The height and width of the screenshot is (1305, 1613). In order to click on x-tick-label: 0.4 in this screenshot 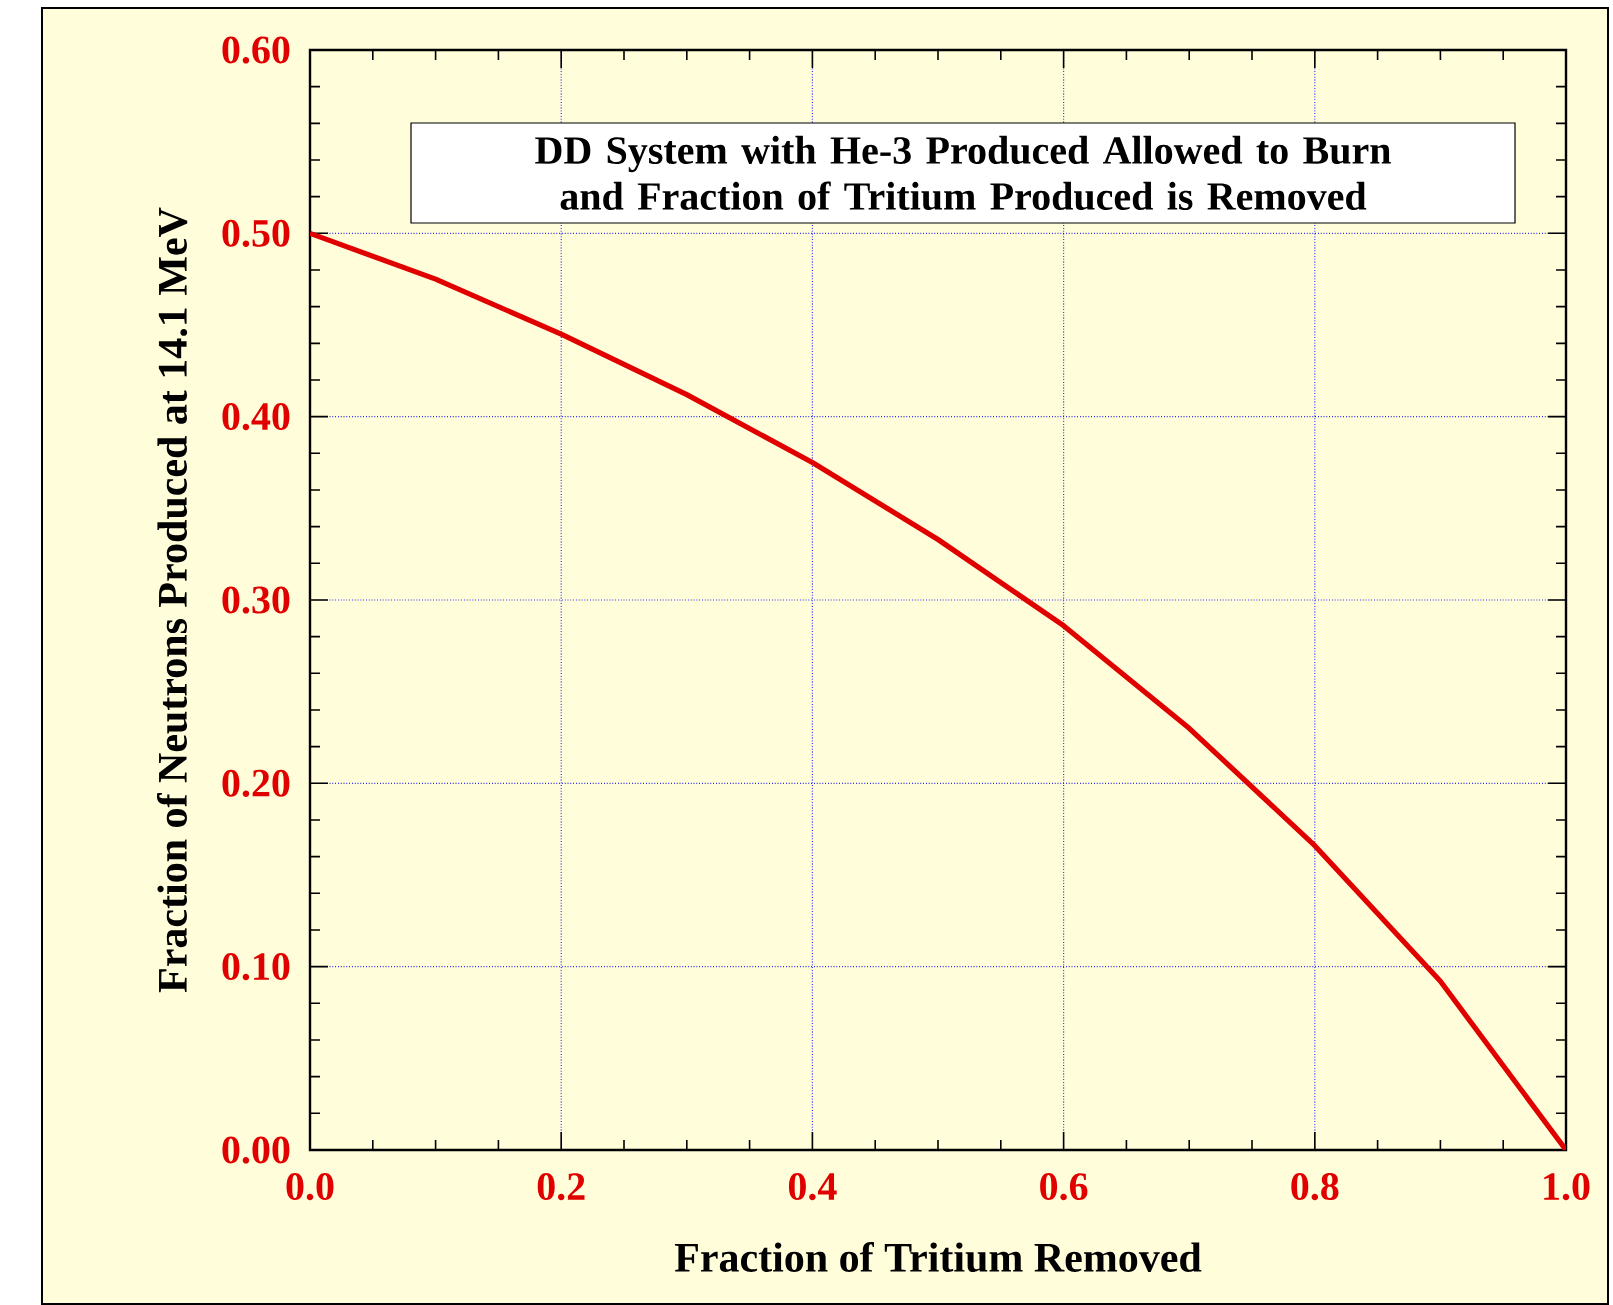, I will do `click(812, 1187)`.